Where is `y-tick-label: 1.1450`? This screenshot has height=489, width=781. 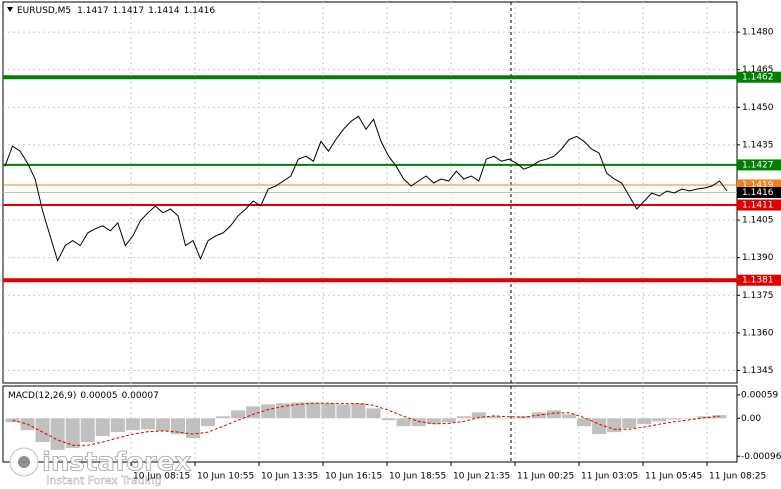 y-tick-label: 1.1450 is located at coordinates (758, 108).